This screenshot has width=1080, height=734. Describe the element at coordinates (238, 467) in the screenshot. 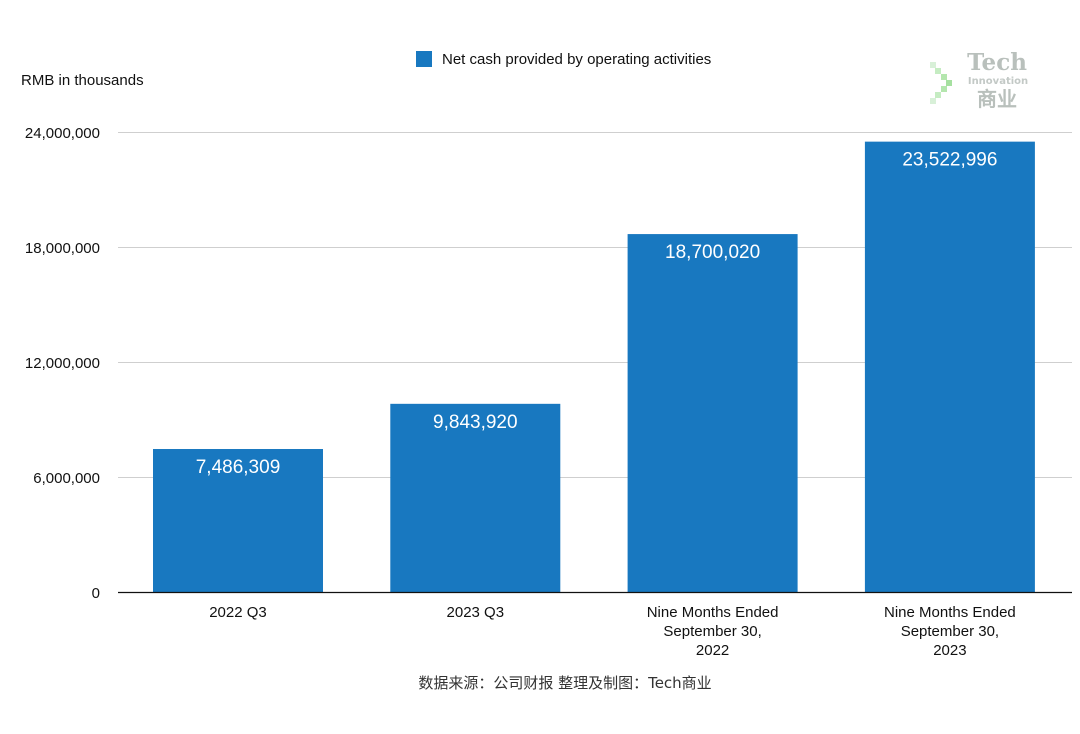

I see `data-label: 7,486,309` at that location.